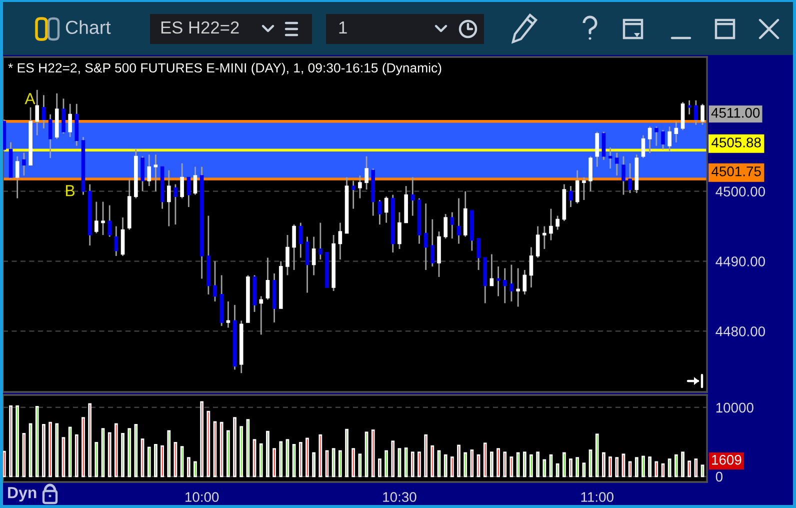  Describe the element at coordinates (740, 191) in the screenshot. I see `y-tick-label: 4500.00` at that location.